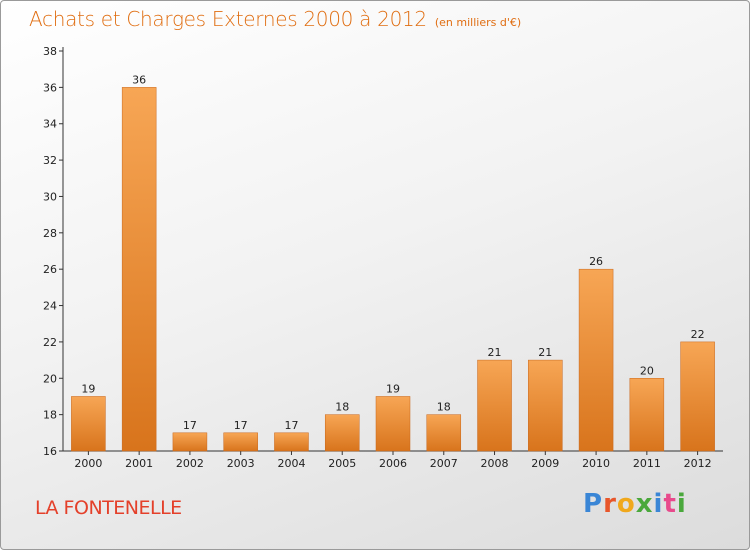  Describe the element at coordinates (50, 160) in the screenshot. I see `y-tick-label: 32` at that location.